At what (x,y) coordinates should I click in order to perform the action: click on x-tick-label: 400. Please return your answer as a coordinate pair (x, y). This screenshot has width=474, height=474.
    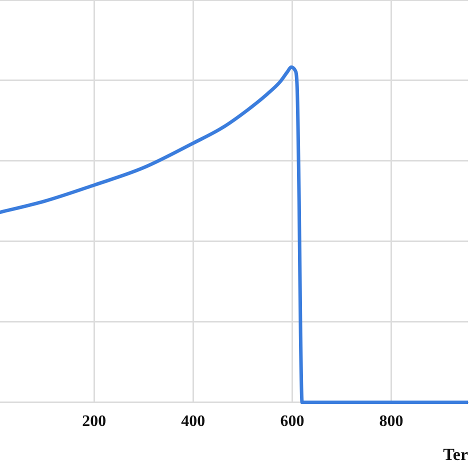
    Looking at the image, I should click on (193, 421).